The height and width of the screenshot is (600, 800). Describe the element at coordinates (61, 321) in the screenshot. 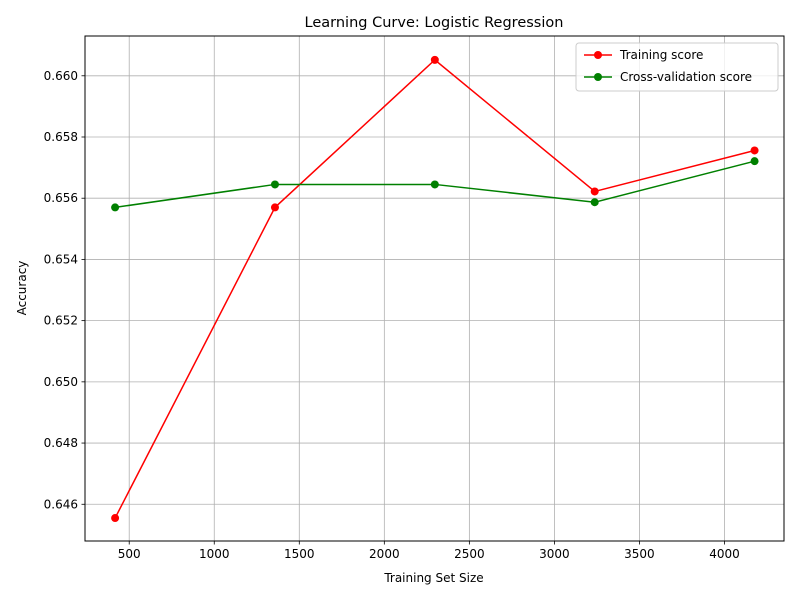

I see `y-tick-label: 0.652` at that location.